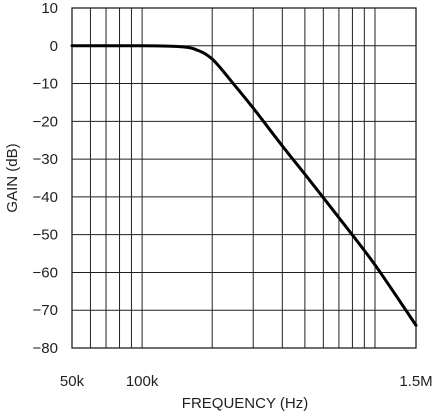 Image resolution: width=435 pixels, height=413 pixels. Describe the element at coordinates (45, 272) in the screenshot. I see `y-tick-label: −60` at that location.